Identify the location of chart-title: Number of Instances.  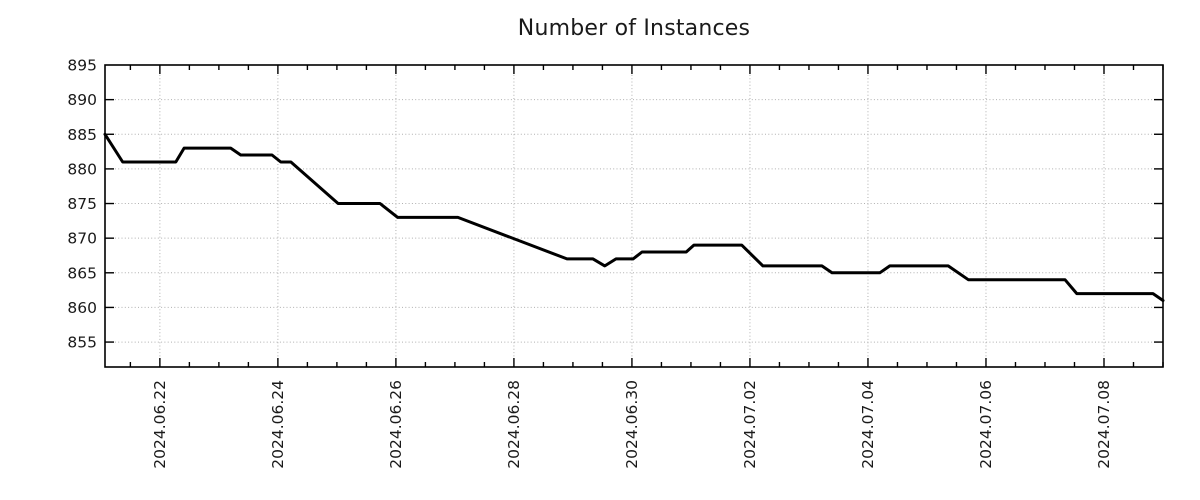
(634, 28).